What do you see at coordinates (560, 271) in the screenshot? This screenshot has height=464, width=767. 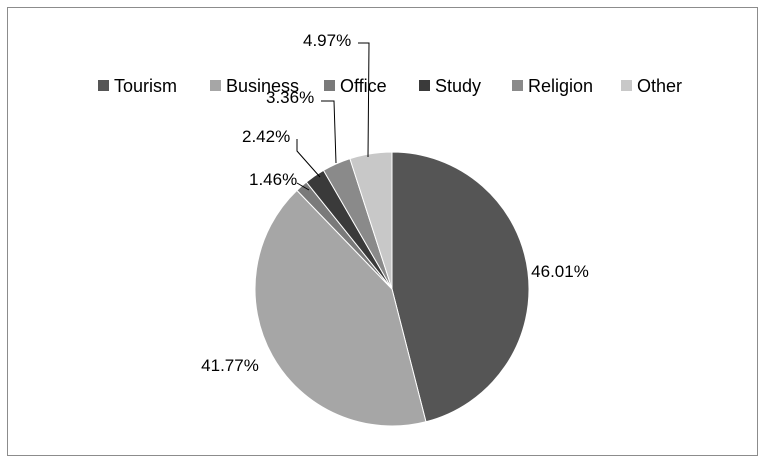 I see `data-label-tourism: 46.01%` at bounding box center [560, 271].